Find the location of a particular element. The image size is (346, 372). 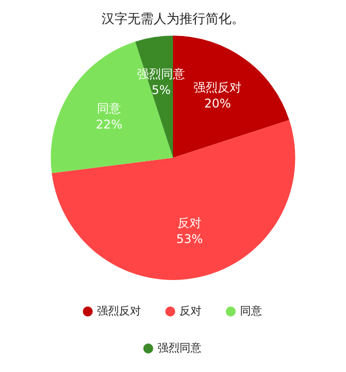

legend-label: 强烈反对 is located at coordinates (118, 311).